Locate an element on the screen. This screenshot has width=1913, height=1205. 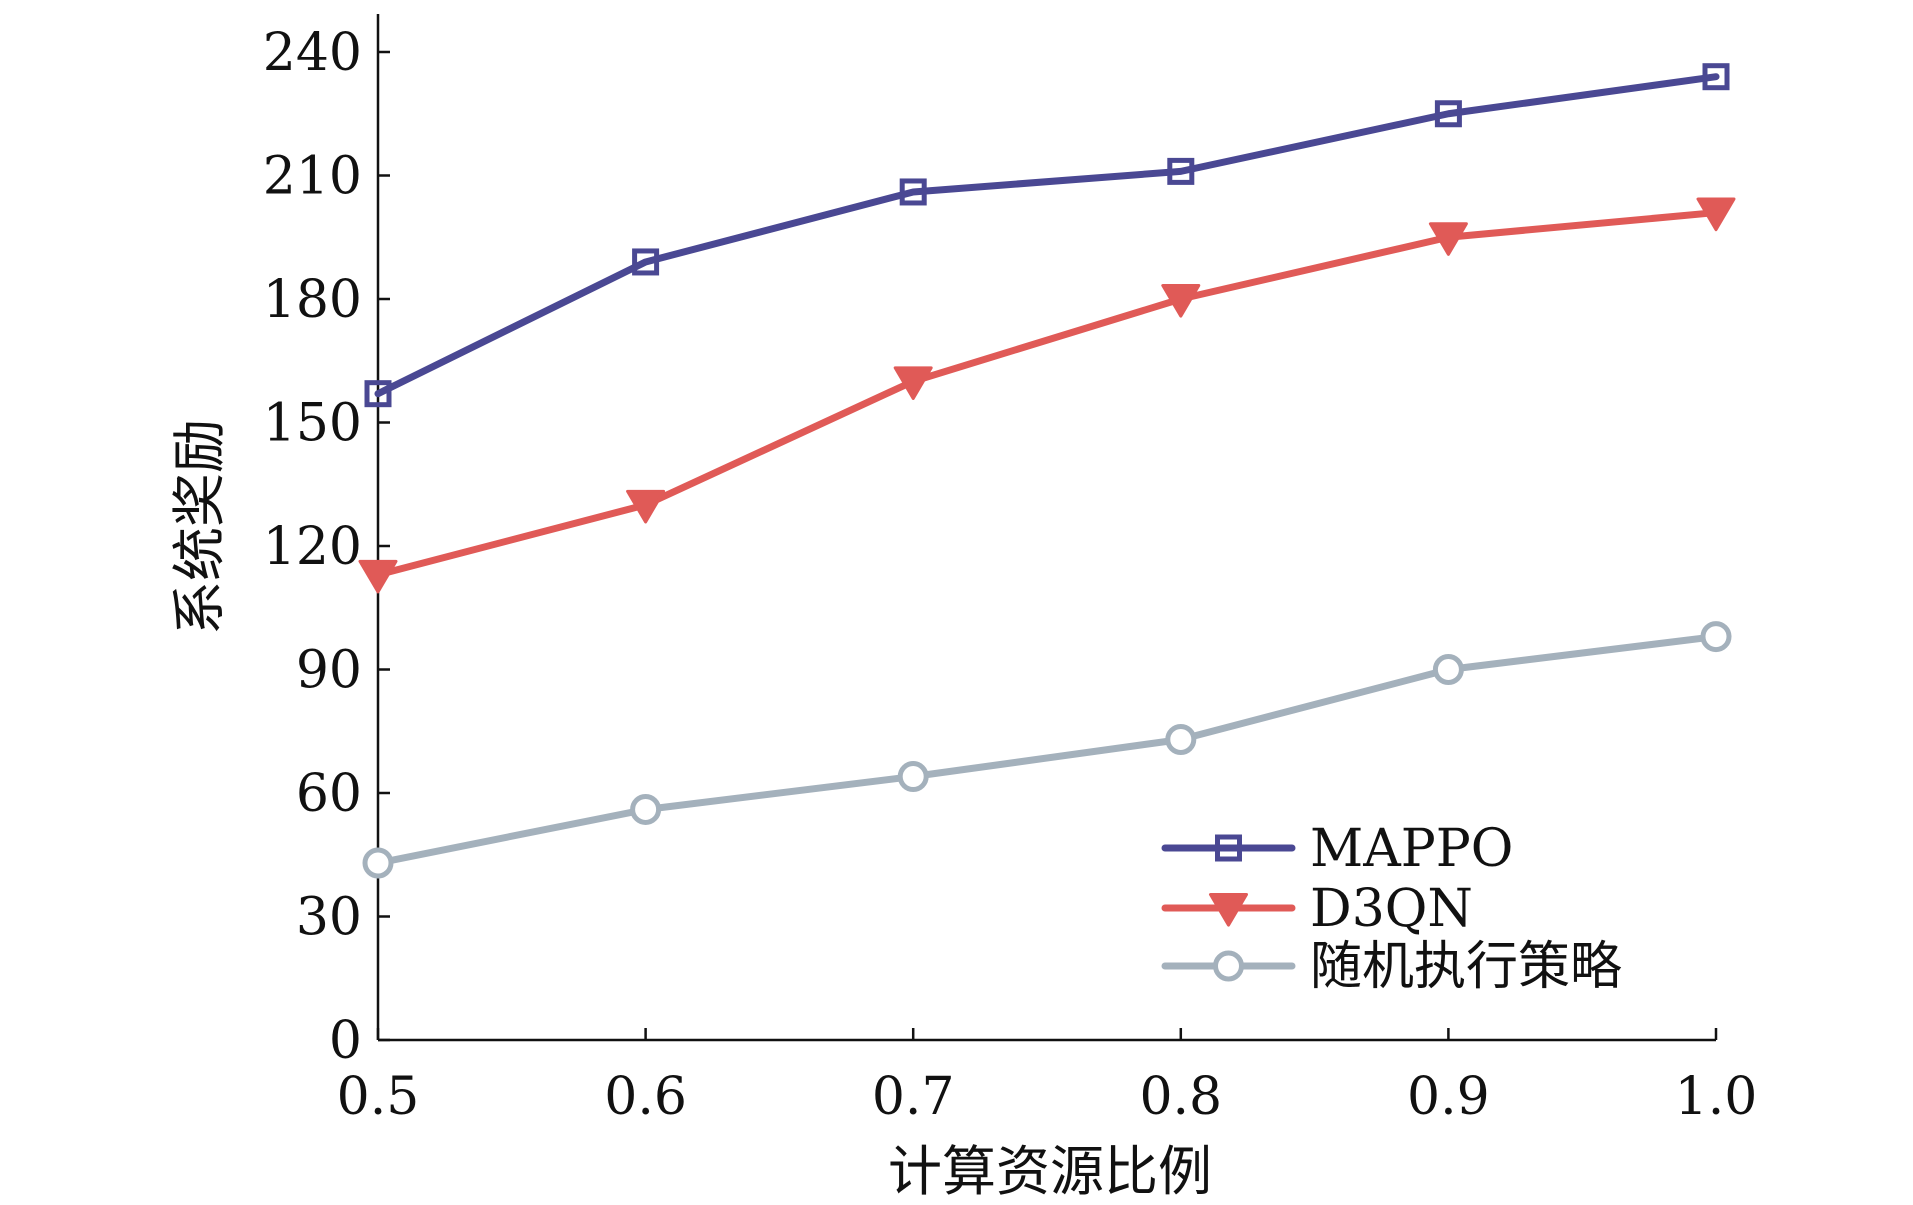
legend-label: D3QN is located at coordinates (1391, 909).